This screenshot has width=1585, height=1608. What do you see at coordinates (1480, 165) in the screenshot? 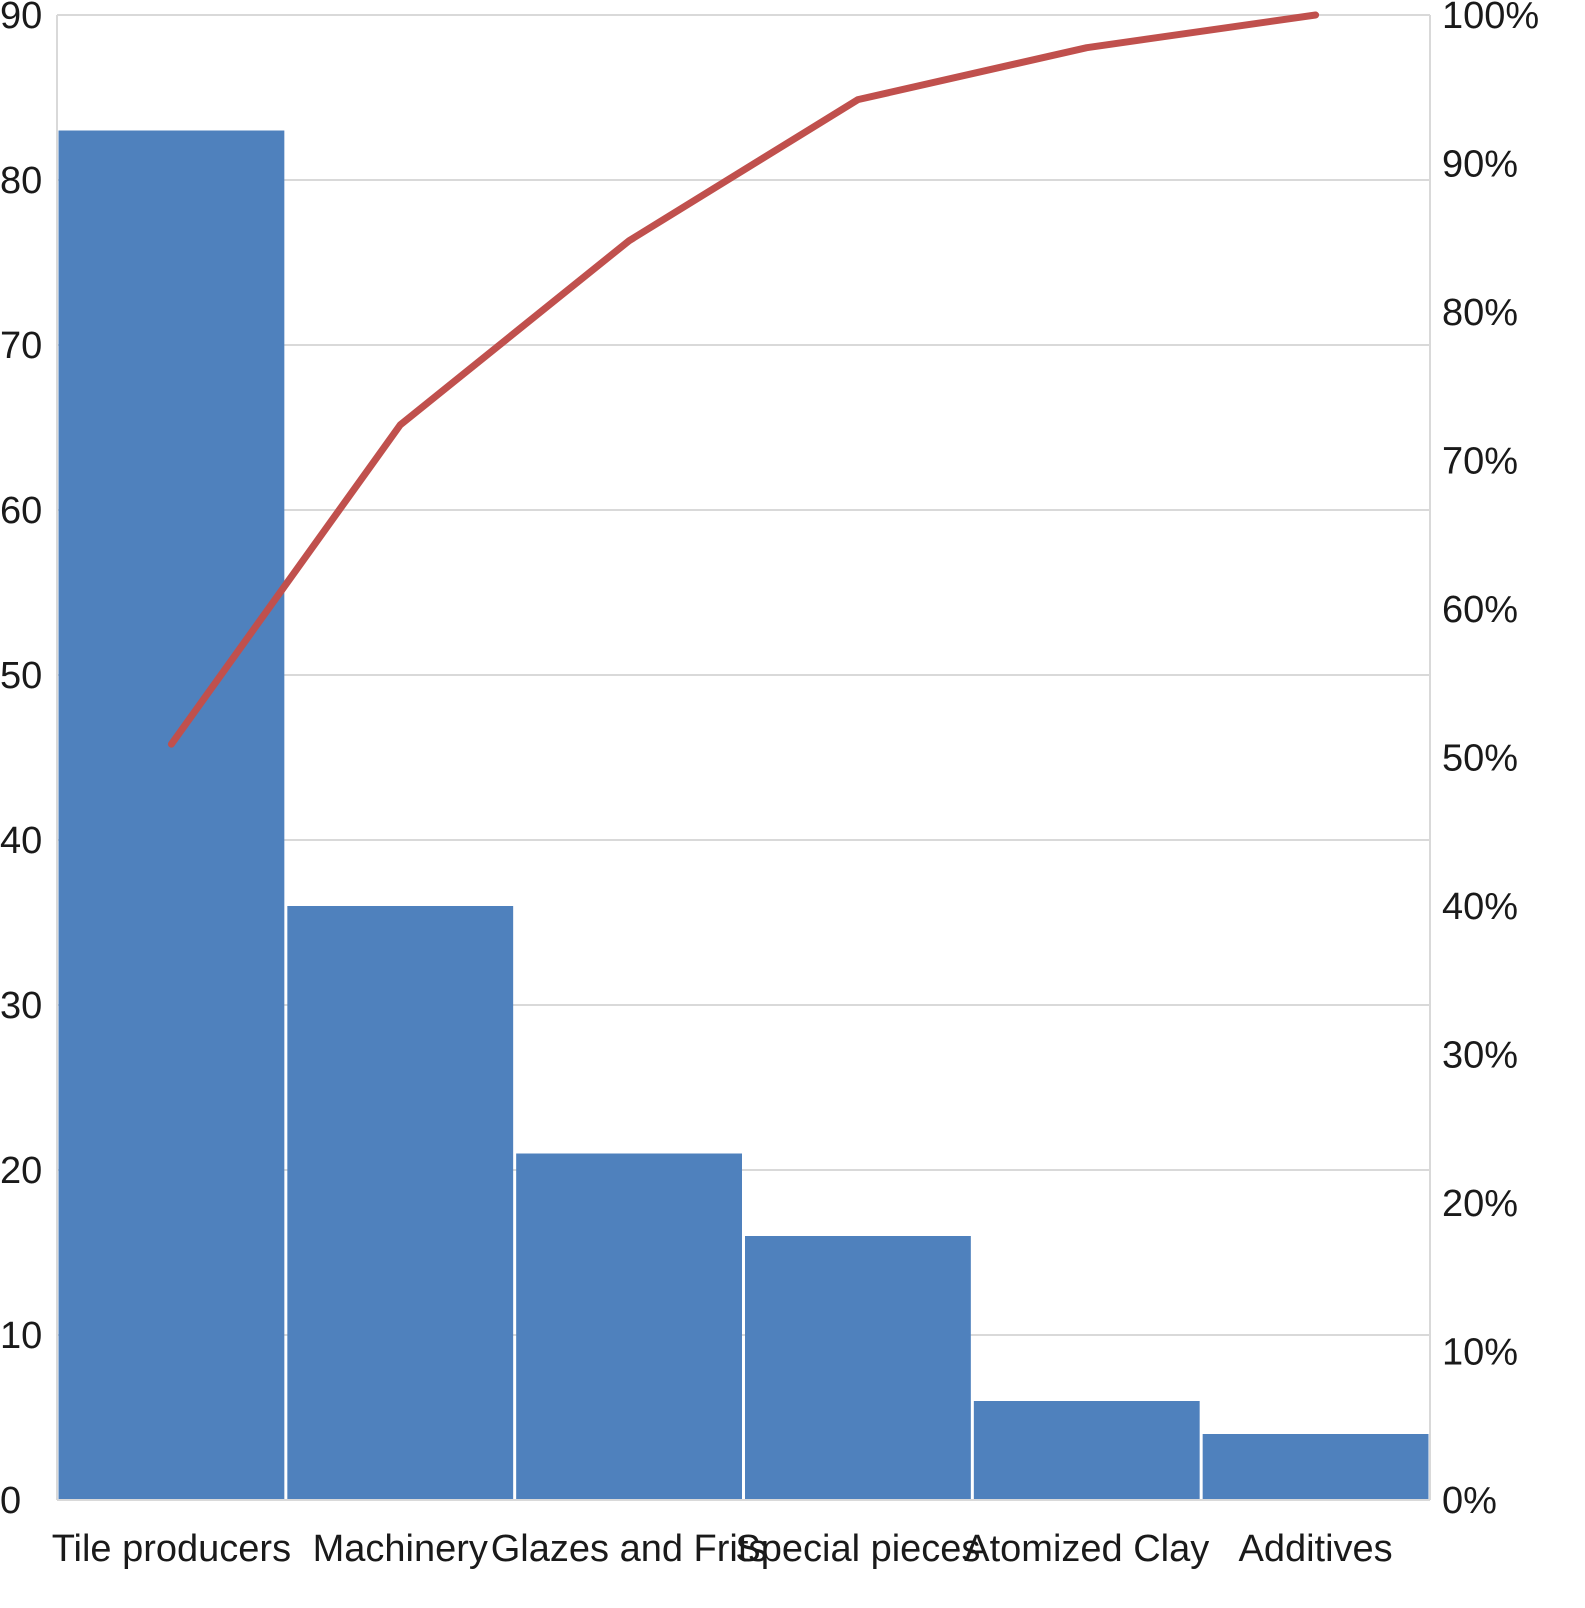
I see `y2-tick-label: 90%` at bounding box center [1480, 165].